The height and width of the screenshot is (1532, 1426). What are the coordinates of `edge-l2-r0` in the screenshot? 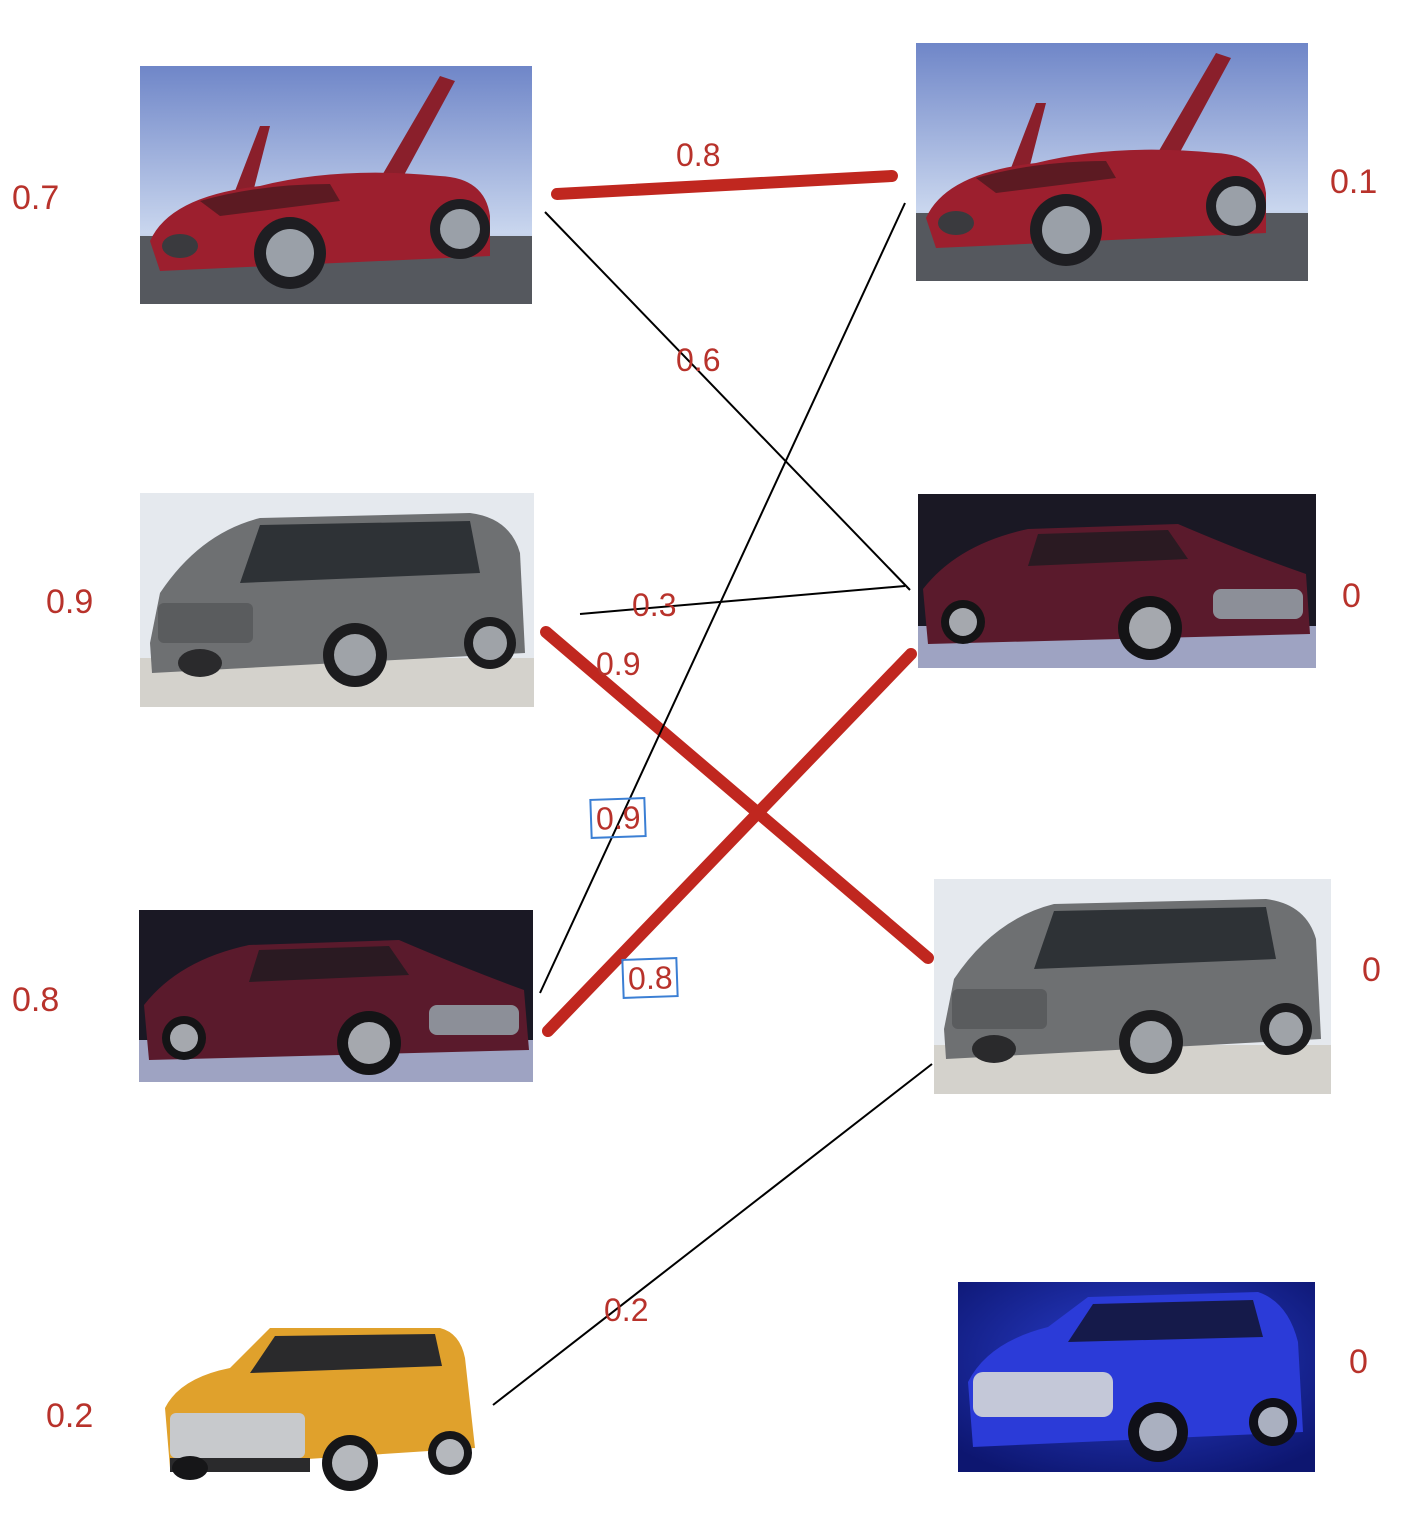 It's located at (722, 598).